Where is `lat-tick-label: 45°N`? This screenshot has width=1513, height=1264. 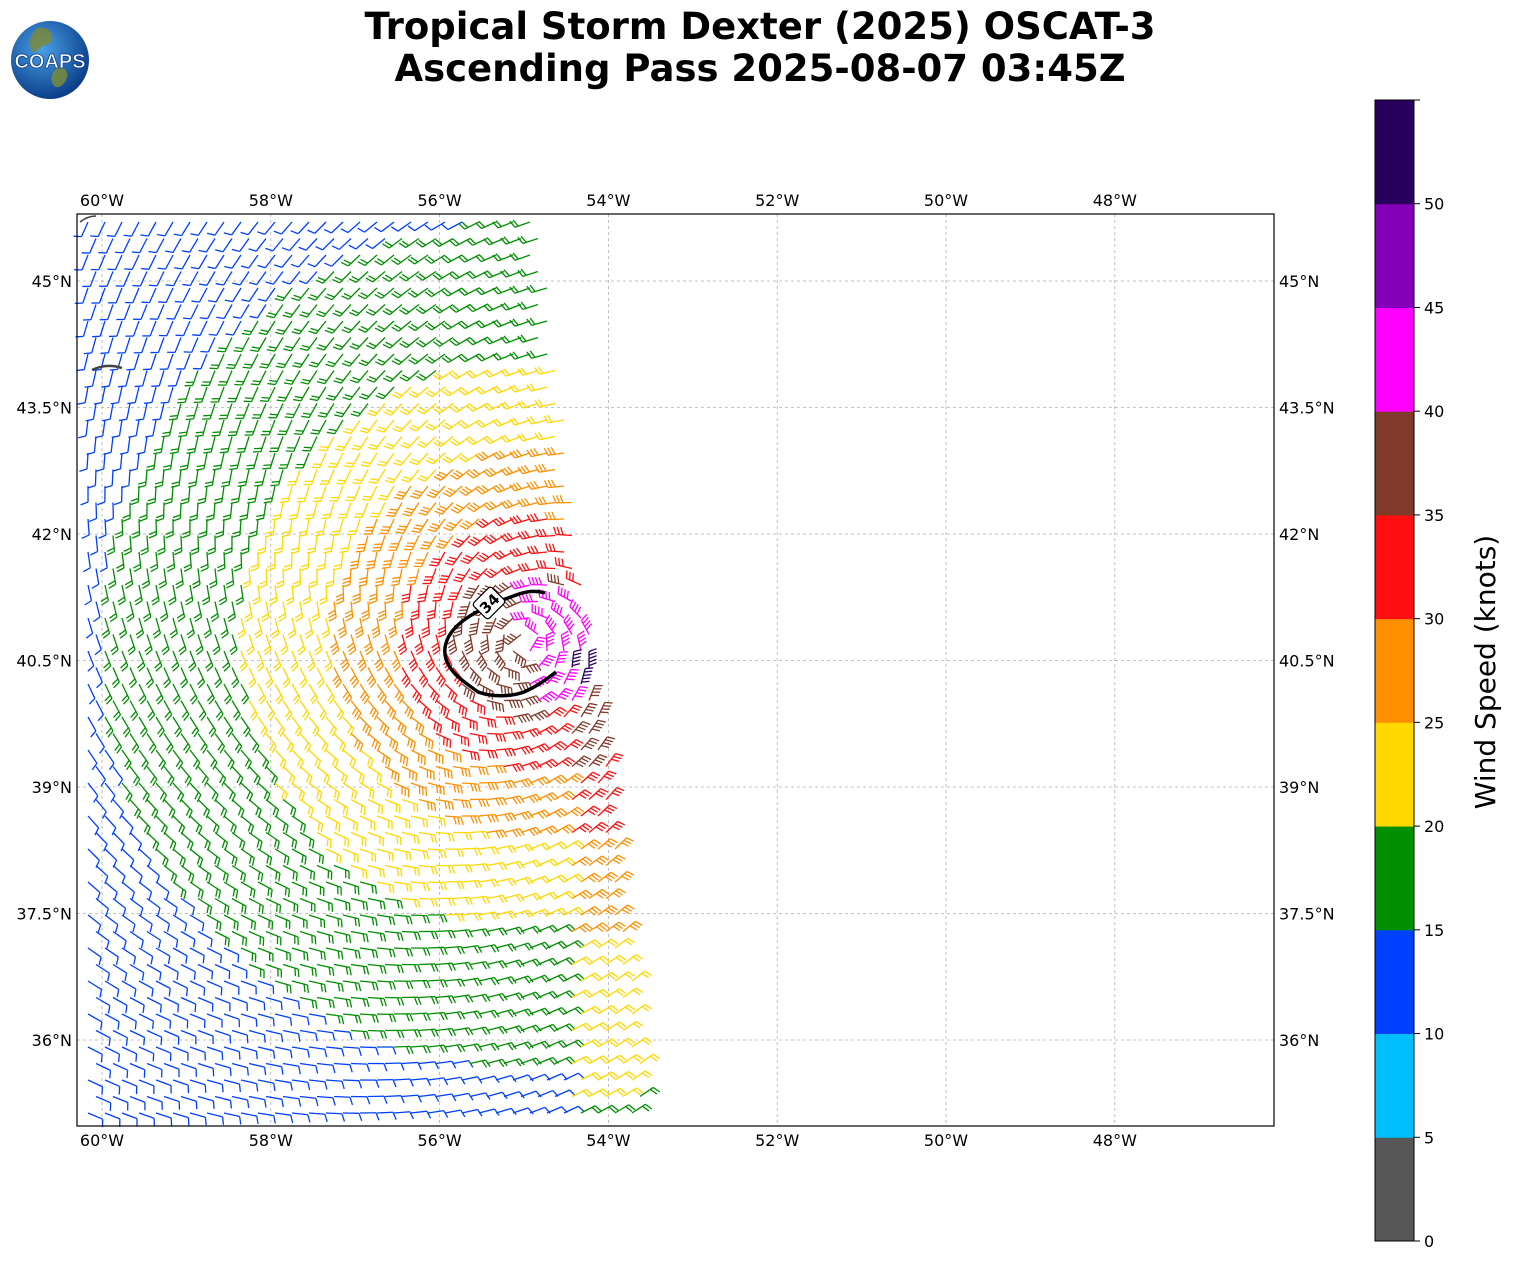 lat-tick-label: 45°N is located at coordinates (52, 281).